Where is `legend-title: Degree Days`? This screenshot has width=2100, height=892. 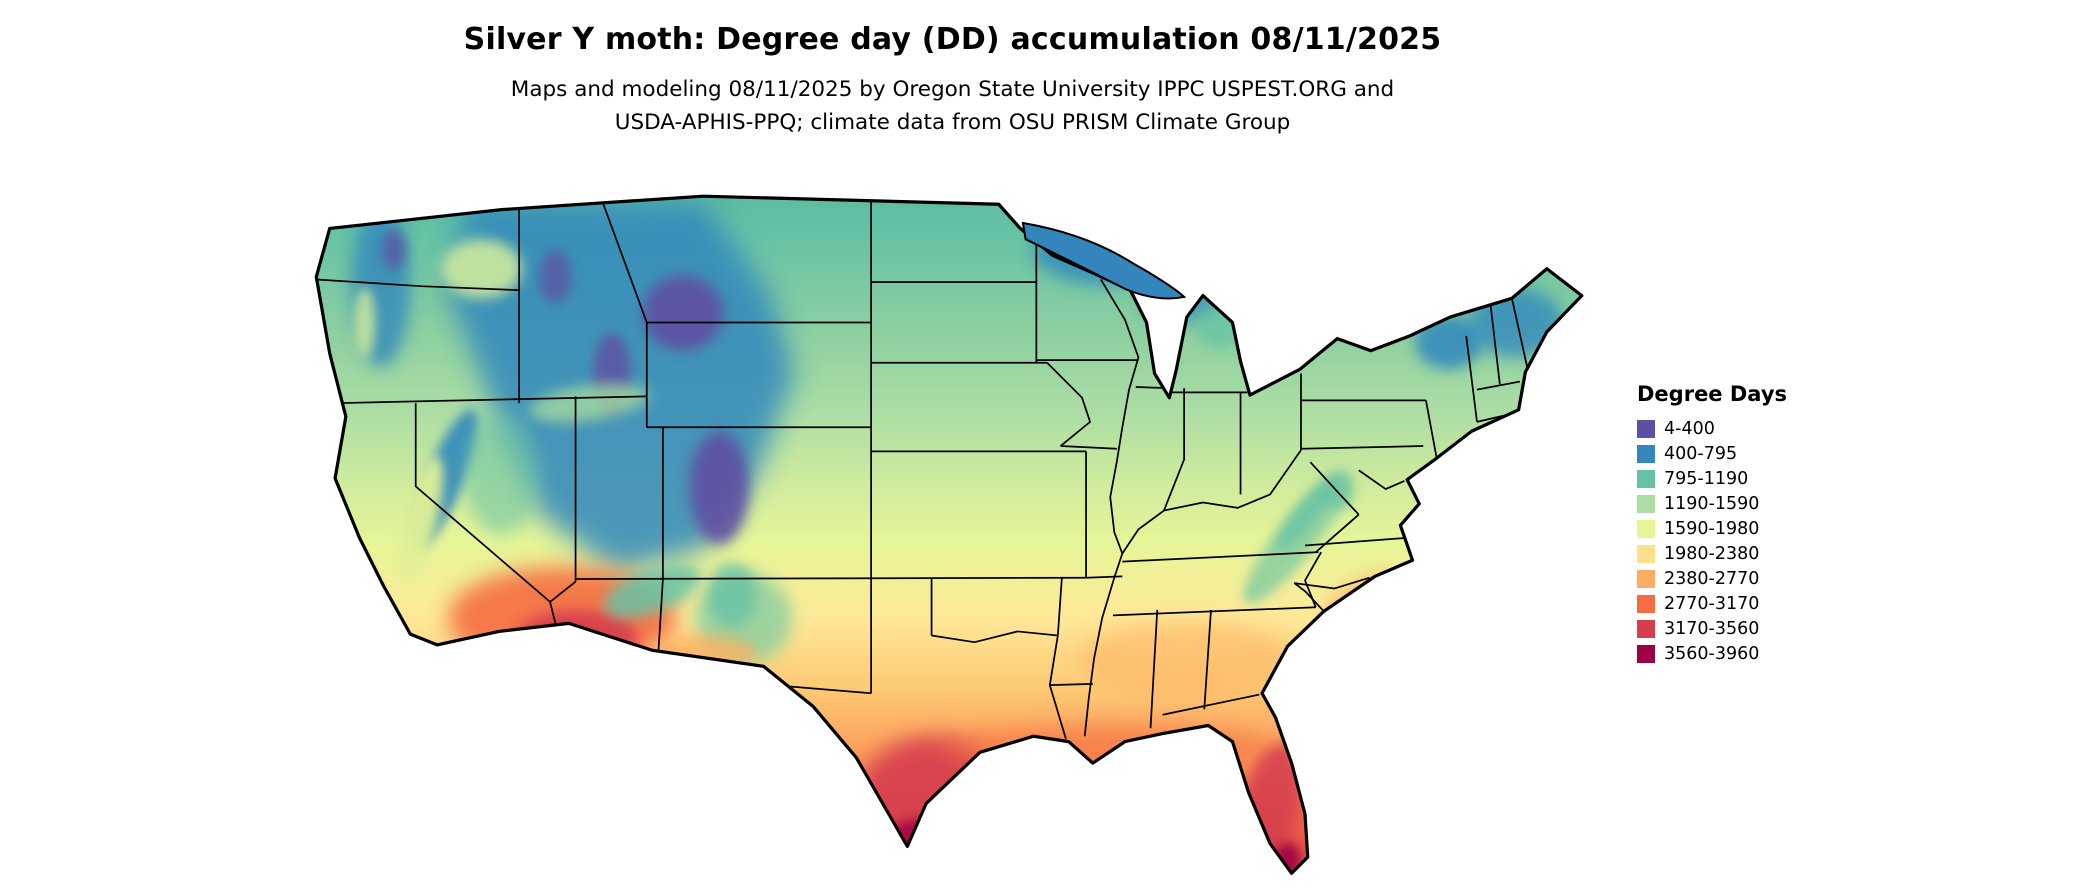 legend-title: Degree Days is located at coordinates (1712, 394).